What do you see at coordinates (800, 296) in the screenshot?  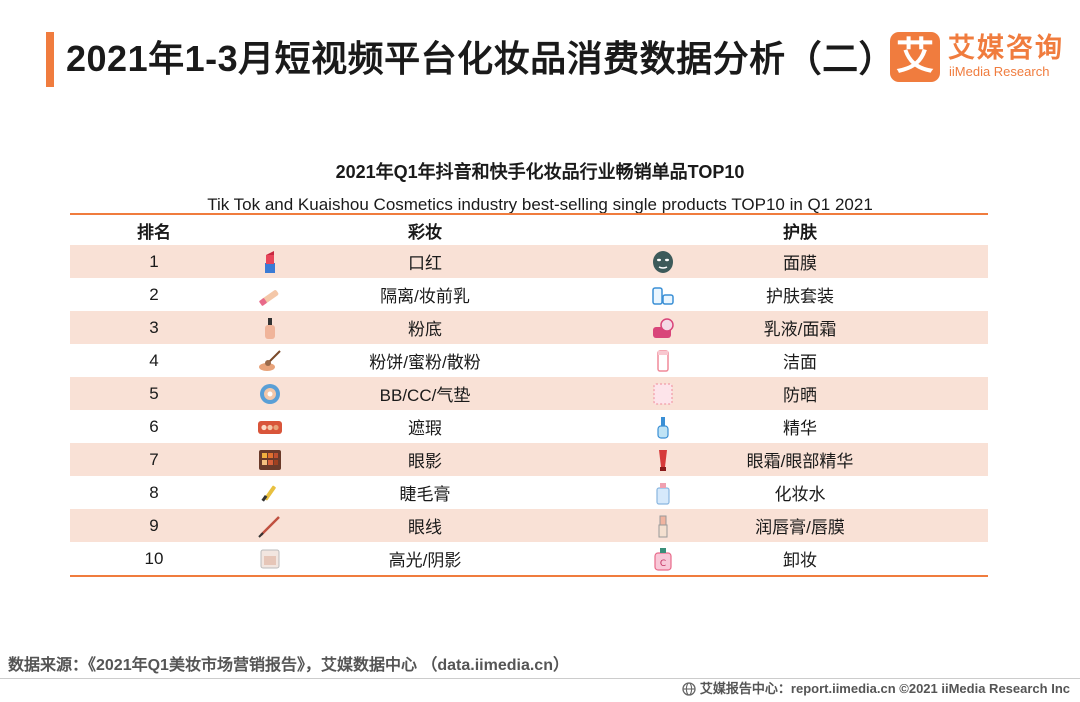 I see `skincare-cell: 护肤套装` at bounding box center [800, 296].